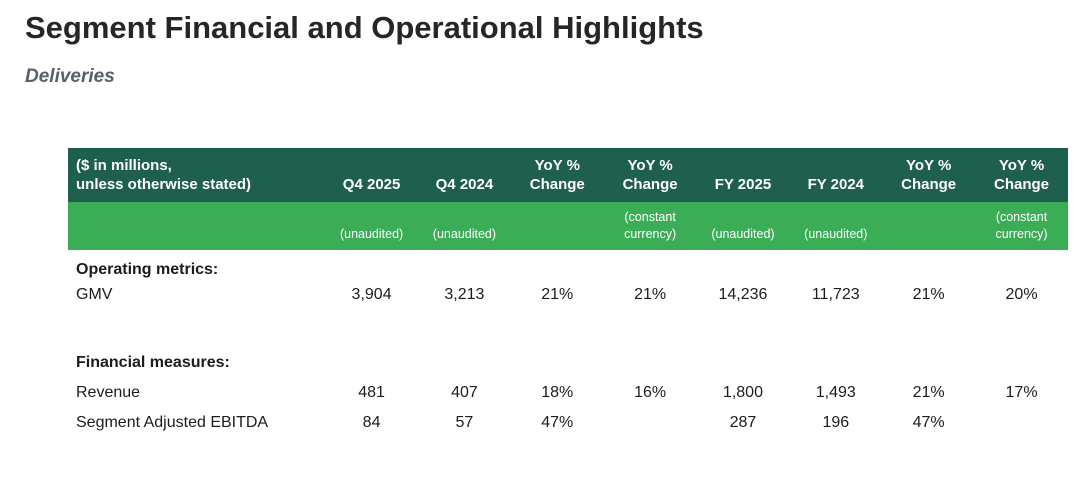  I want to click on value-cell: 407, so click(464, 392).